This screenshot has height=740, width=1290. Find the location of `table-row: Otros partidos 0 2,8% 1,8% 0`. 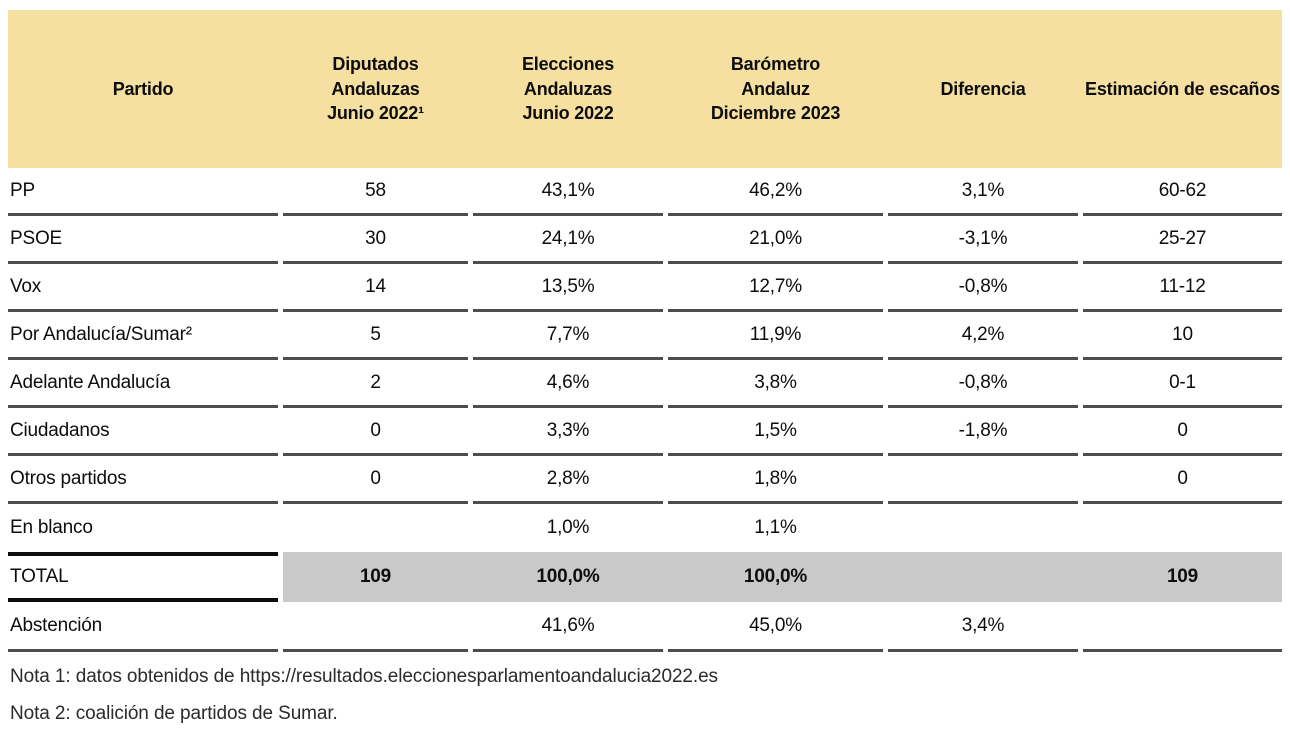

table-row: Otros partidos 0 2,8% 1,8% 0 is located at coordinates (645, 480).